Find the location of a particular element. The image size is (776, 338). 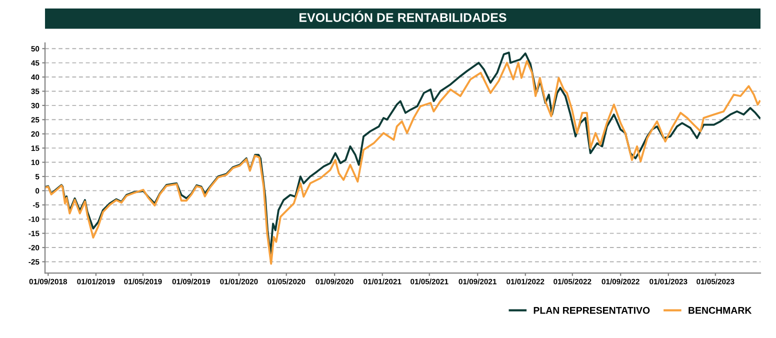

legend-label: PLAN REPRESENTATIVO is located at coordinates (592, 310).